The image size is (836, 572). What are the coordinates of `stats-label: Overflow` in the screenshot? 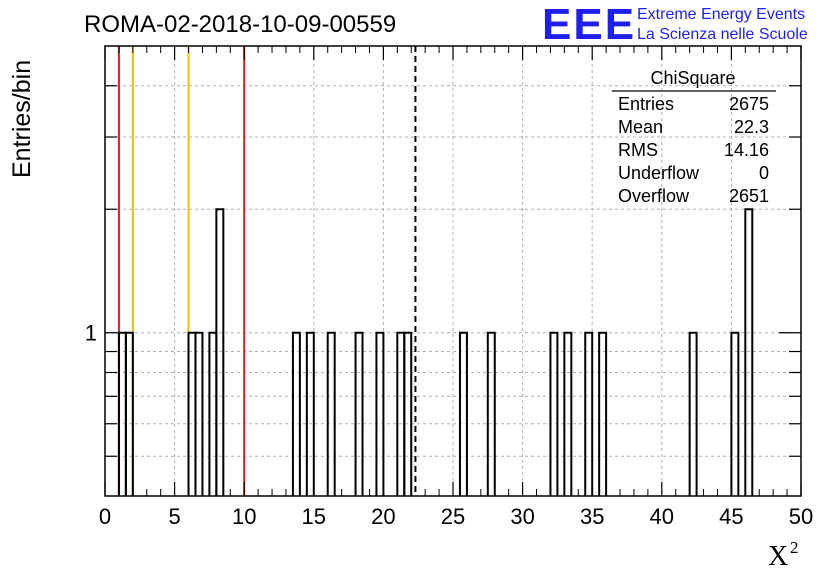 It's located at (654, 196).